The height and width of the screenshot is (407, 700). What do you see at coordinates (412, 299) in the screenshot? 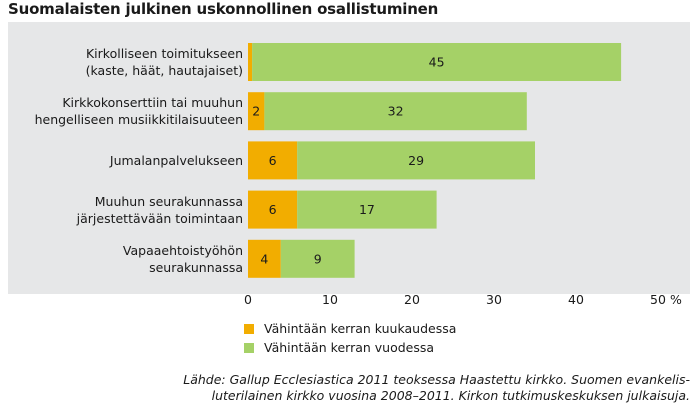
I see `x-tick-label-20: 20` at bounding box center [412, 299].